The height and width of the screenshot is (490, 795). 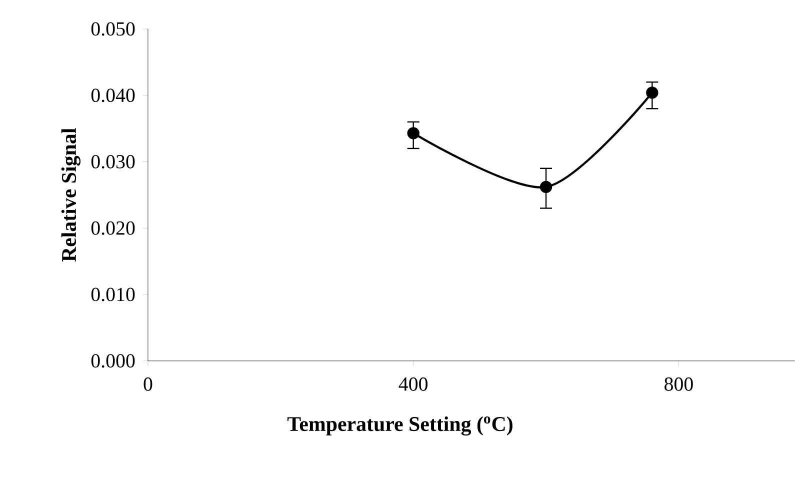 I want to click on y-tick-label: 0.000, so click(x=113, y=361).